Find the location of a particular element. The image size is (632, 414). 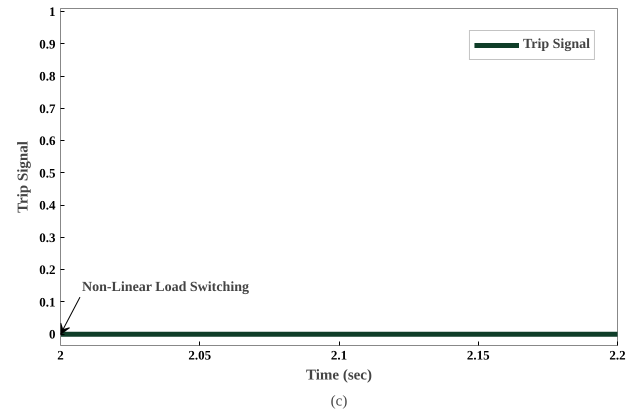

text: (c) is located at coordinates (339, 402).